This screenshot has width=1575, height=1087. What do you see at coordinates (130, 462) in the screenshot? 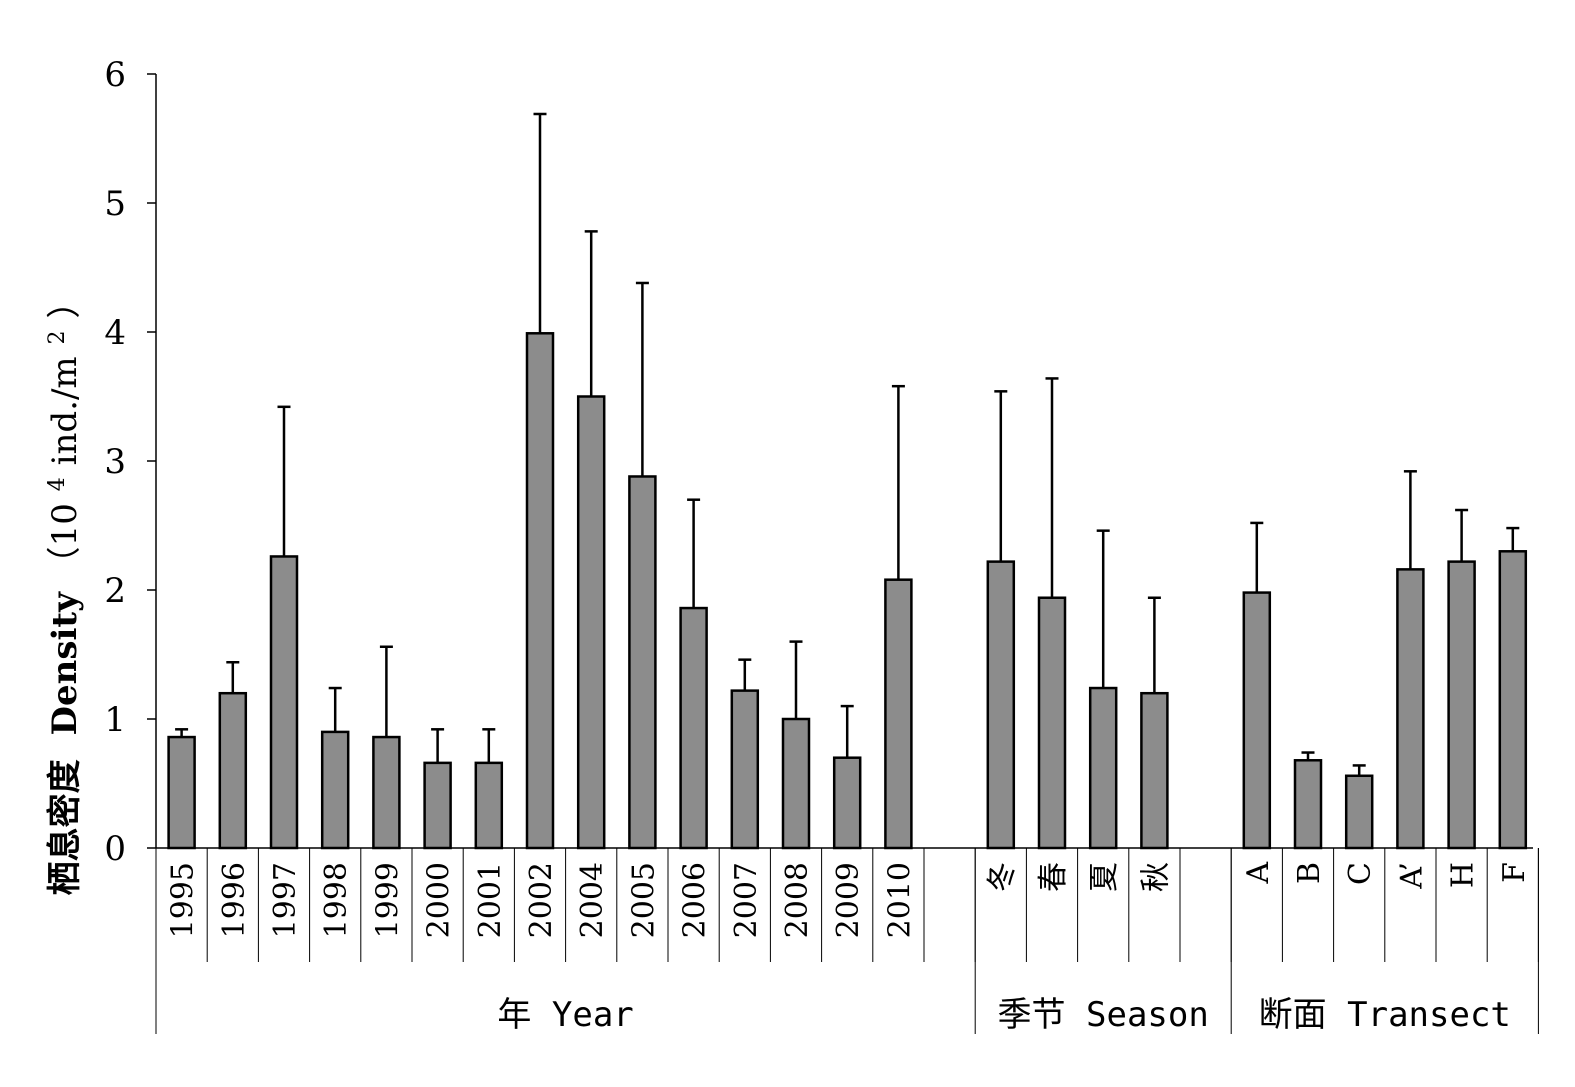
I see `y-axis: 0 1 2 3 4 5 6` at bounding box center [130, 462].